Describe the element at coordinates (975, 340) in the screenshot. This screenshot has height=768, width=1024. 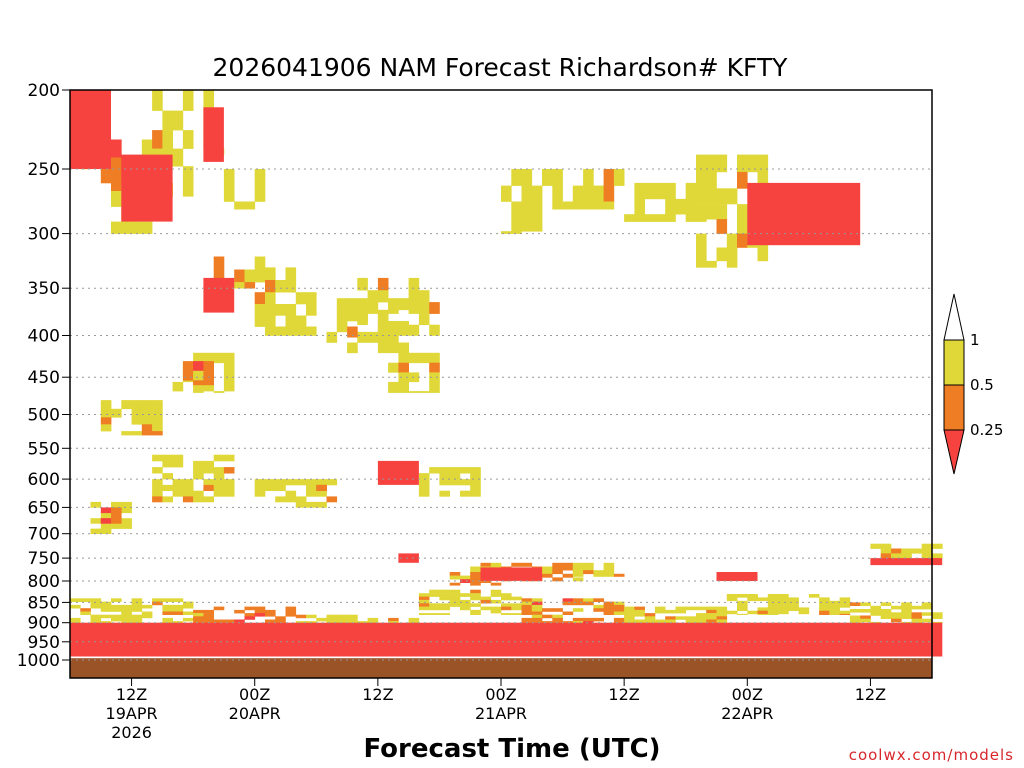
I see `colorbar-label: 1` at that location.